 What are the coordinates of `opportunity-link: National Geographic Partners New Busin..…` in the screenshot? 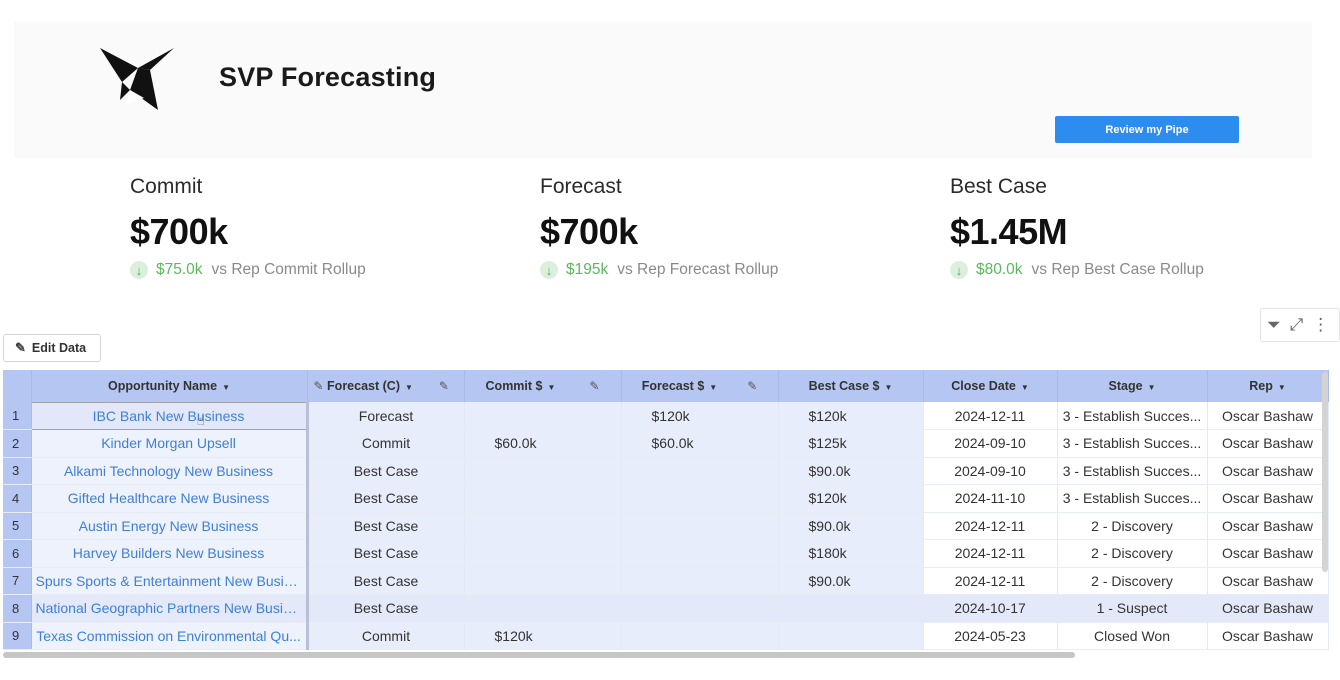 It's located at (170, 608).